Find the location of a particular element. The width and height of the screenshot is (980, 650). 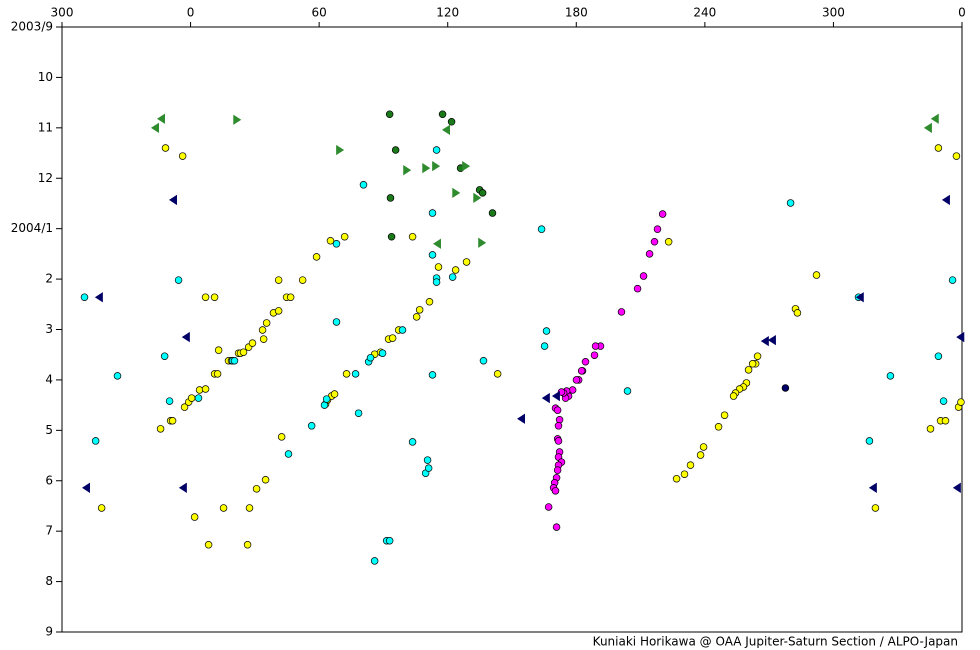

y-tick-label: 8 is located at coordinates (49, 581).